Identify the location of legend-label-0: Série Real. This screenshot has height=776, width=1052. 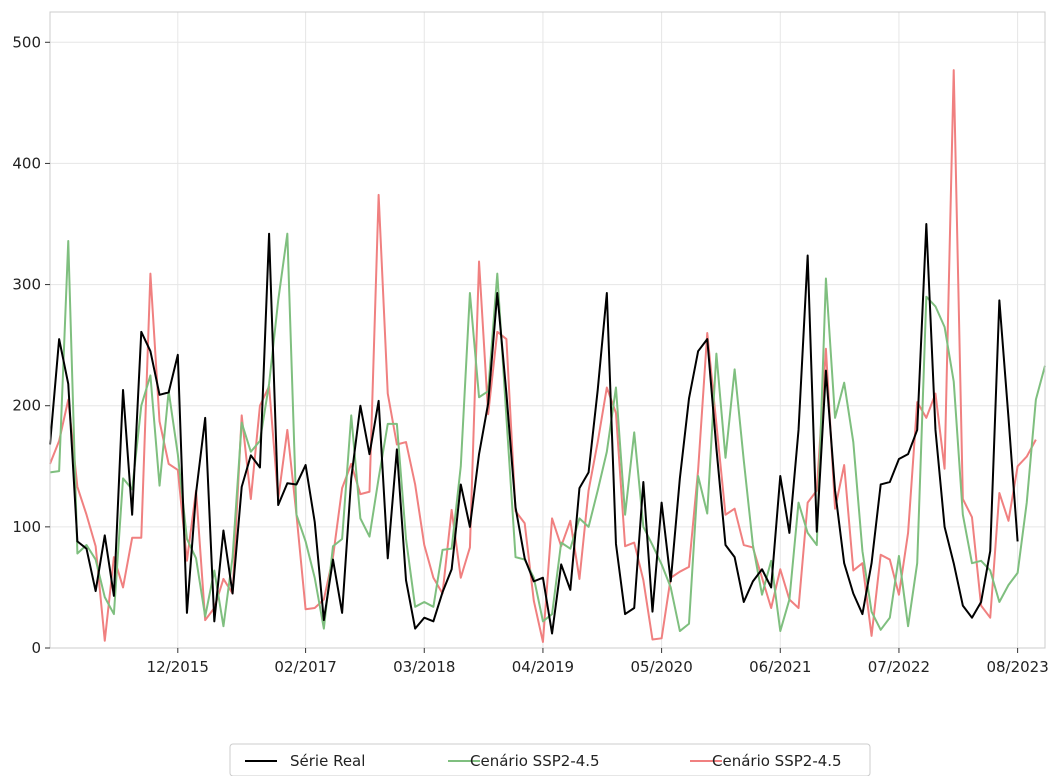
(327, 761).